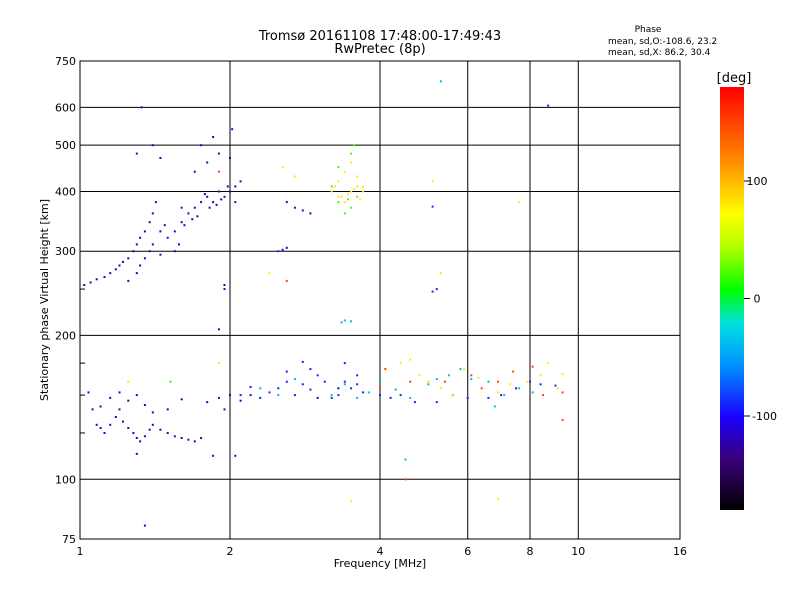  Describe the element at coordinates (648, 30) in the screenshot. I see `phase-stats-title: Phase` at that location.